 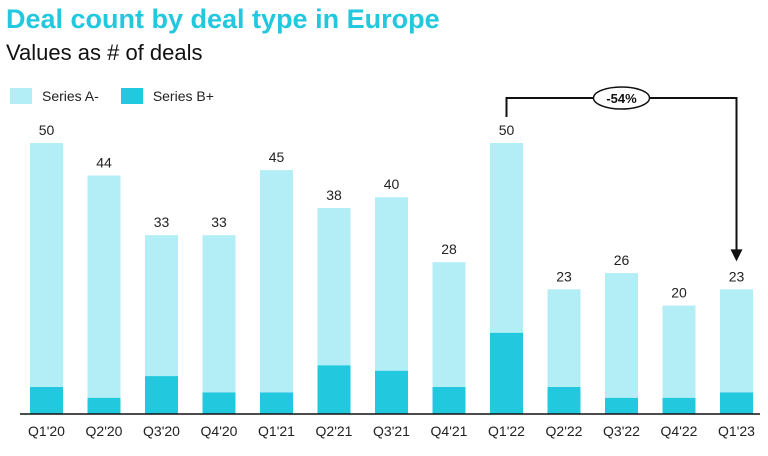 What do you see at coordinates (622, 260) in the screenshot?
I see `bar-total-label: 26` at bounding box center [622, 260].